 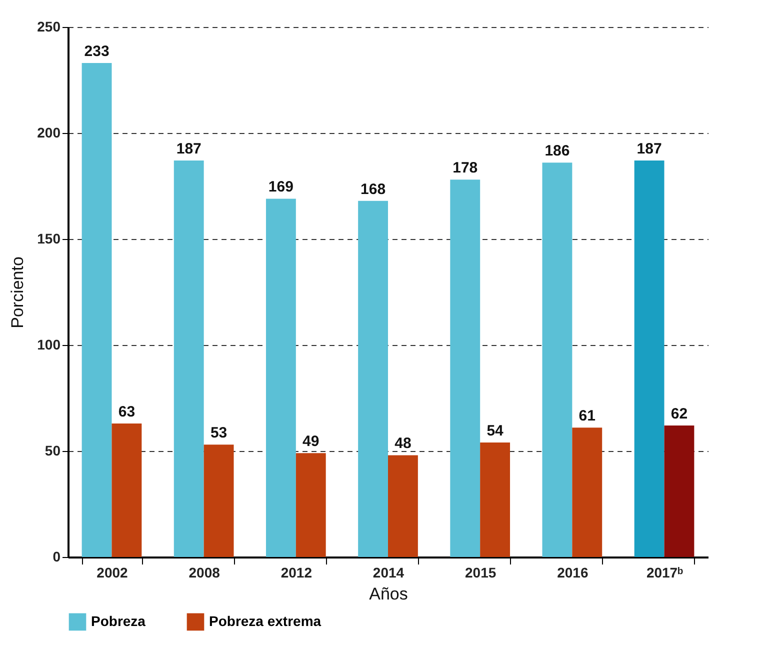 I want to click on x-tick-label: 2017ᵇ, so click(x=665, y=572).